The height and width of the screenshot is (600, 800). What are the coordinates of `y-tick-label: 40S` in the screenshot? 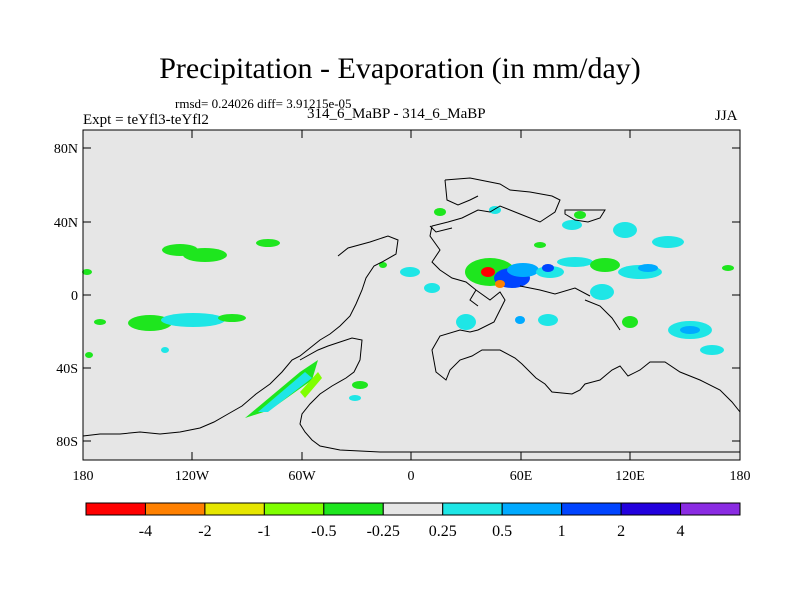 It's located at (67, 369).